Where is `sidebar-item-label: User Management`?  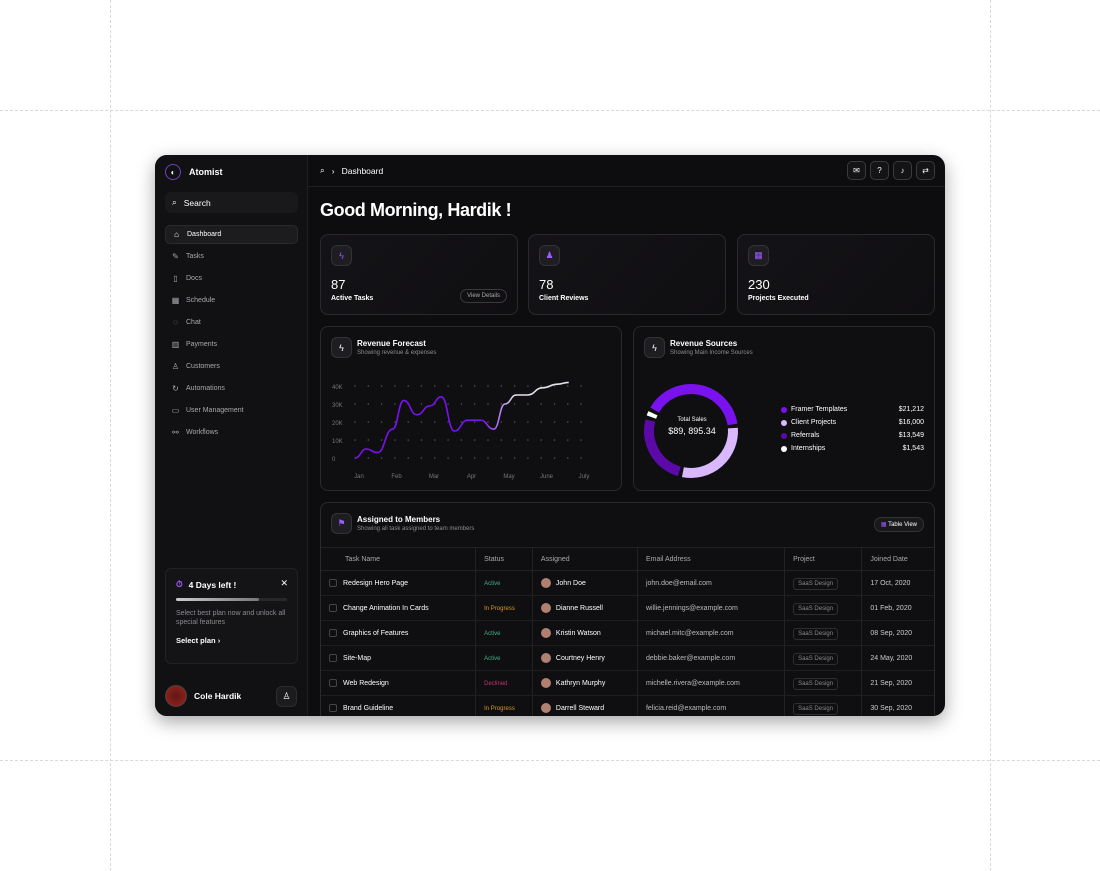
sidebar-item-label: User Management is located at coordinates (215, 410).